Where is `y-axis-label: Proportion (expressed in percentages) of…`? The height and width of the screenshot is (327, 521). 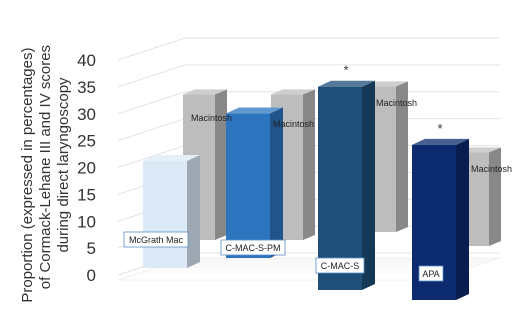
y-axis-label: Proportion (expressed in percentages) of… is located at coordinates (45, 172).